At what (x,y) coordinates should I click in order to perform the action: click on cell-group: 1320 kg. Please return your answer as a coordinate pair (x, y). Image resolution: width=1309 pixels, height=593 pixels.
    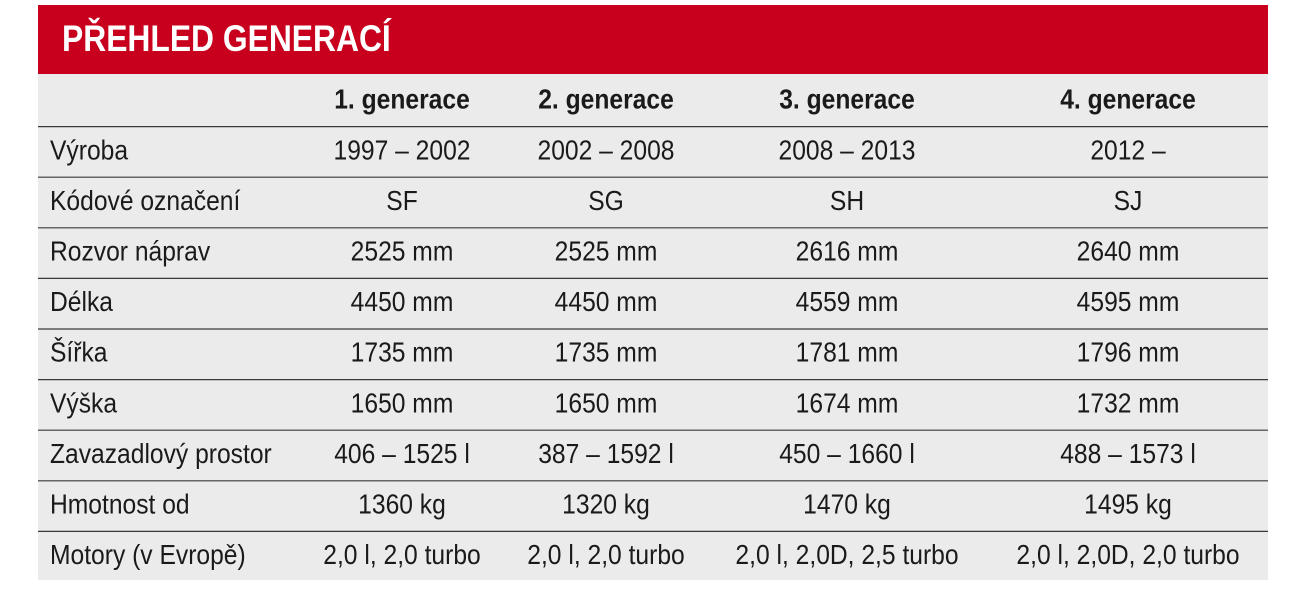
    Looking at the image, I should click on (606, 504).